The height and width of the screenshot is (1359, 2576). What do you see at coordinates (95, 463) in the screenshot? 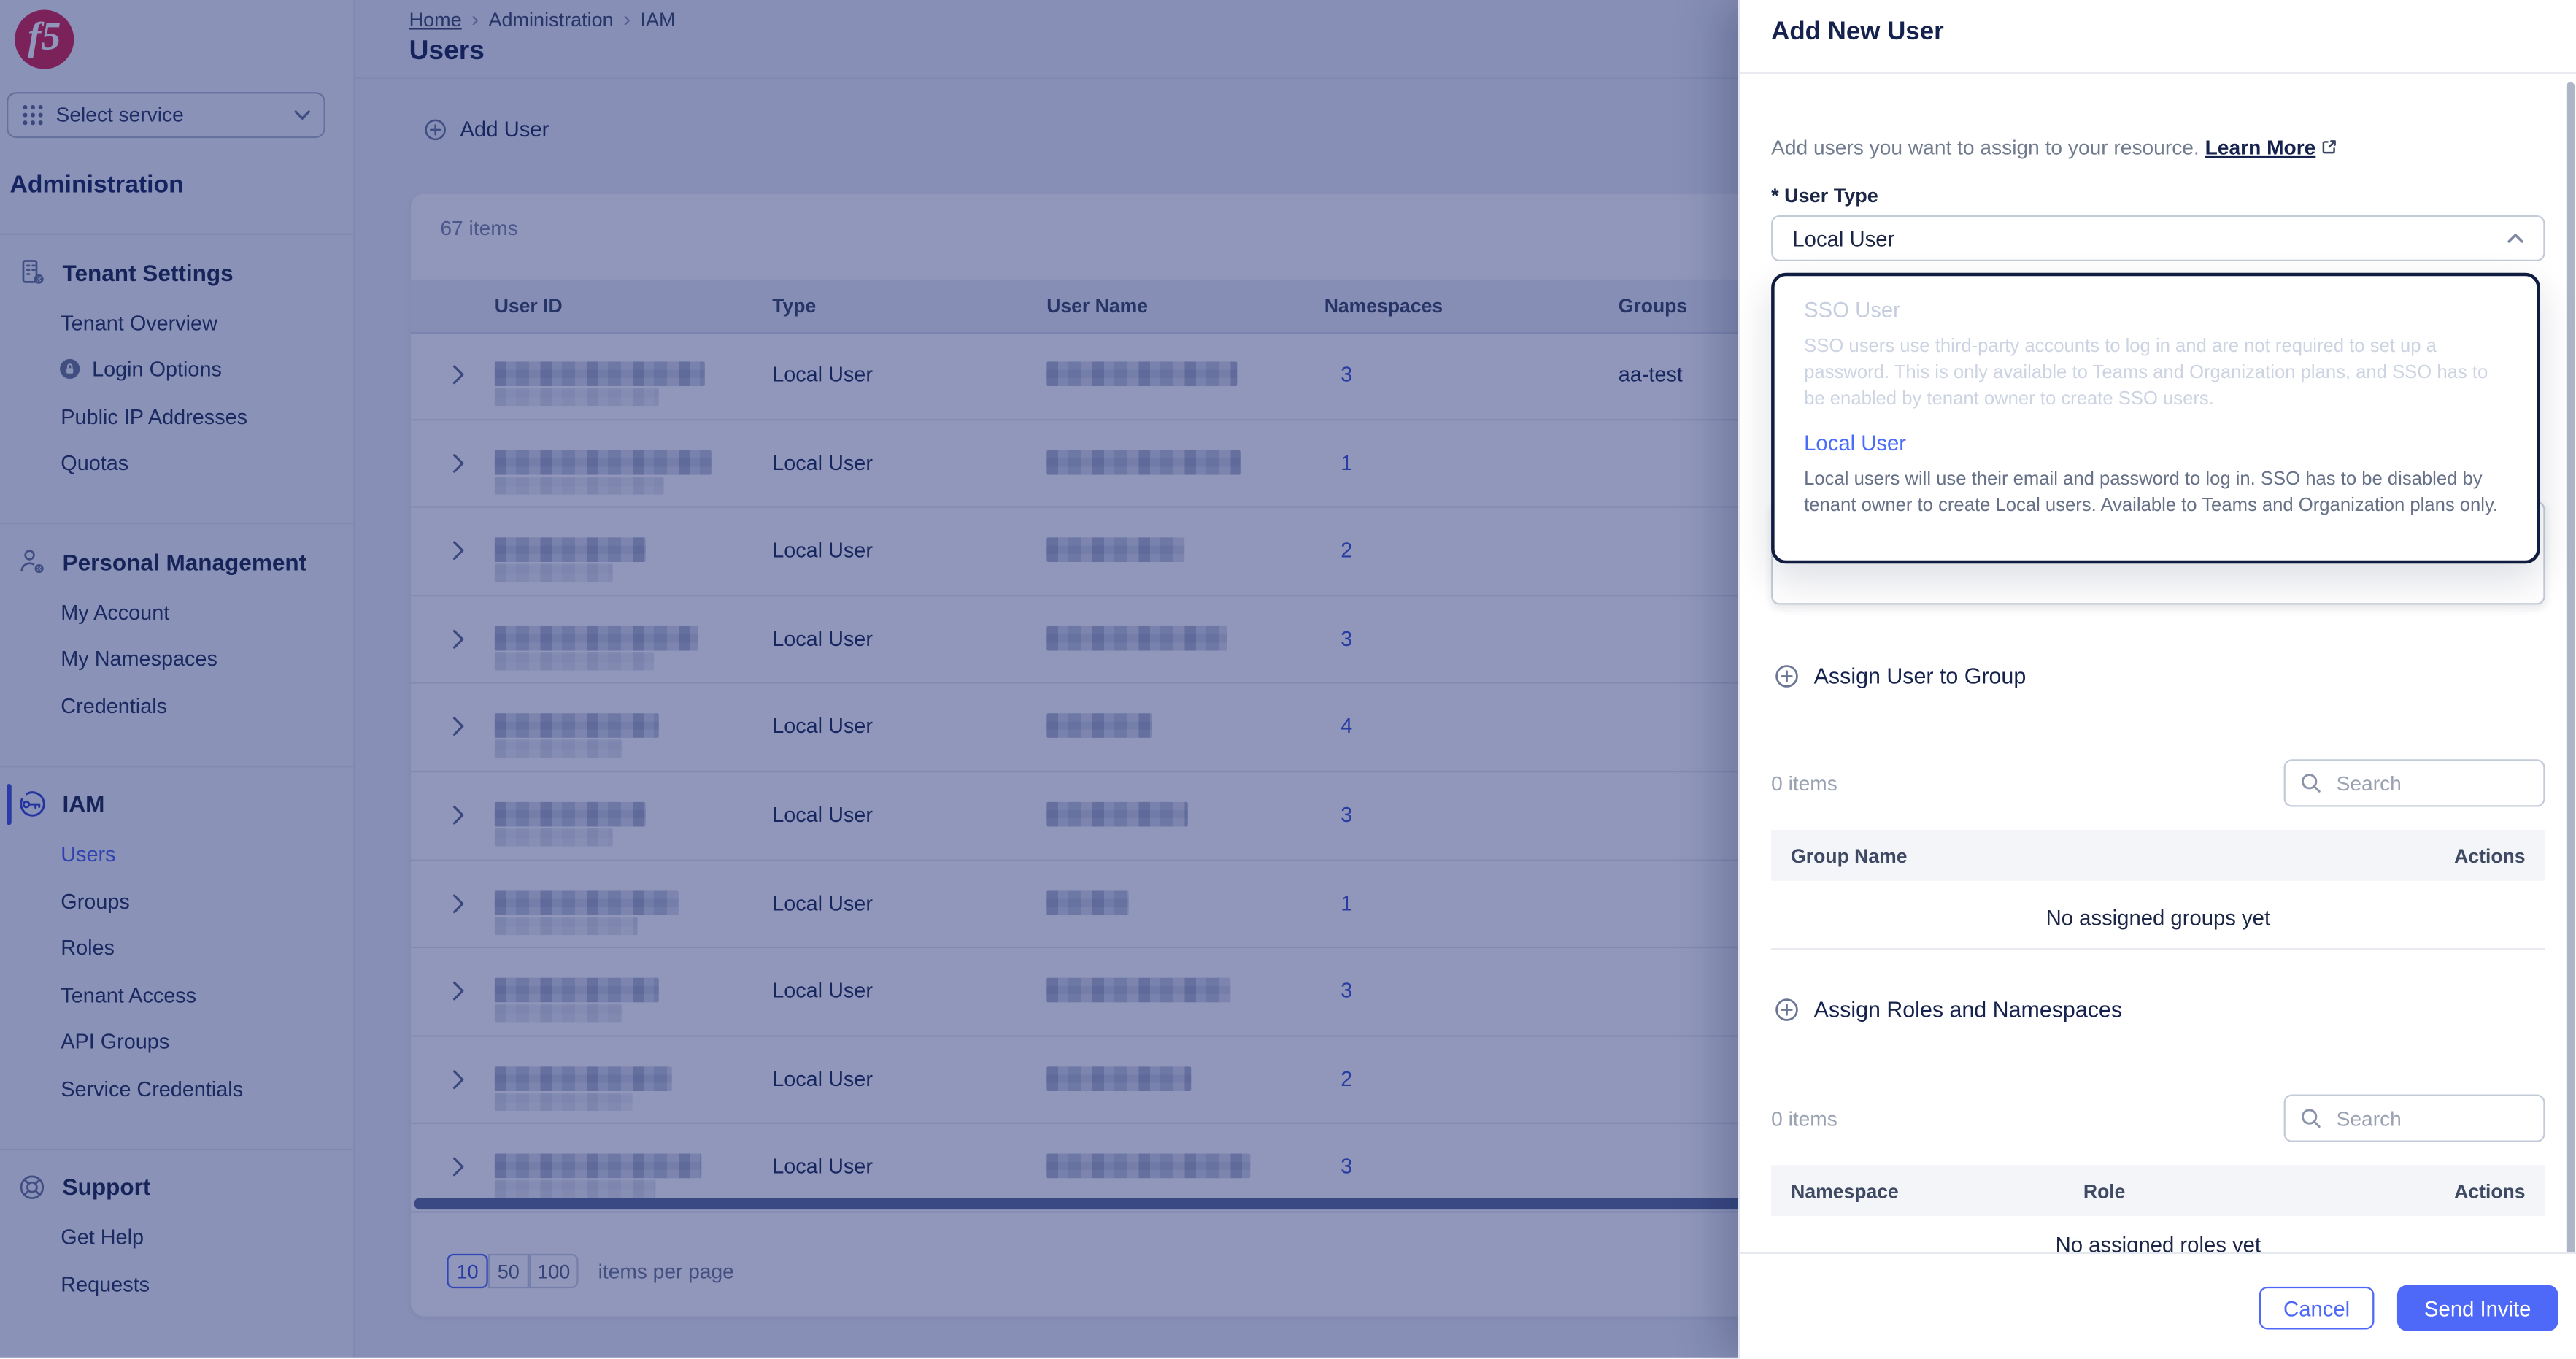
I see `sidebar-item-label: Quotas` at bounding box center [95, 463].